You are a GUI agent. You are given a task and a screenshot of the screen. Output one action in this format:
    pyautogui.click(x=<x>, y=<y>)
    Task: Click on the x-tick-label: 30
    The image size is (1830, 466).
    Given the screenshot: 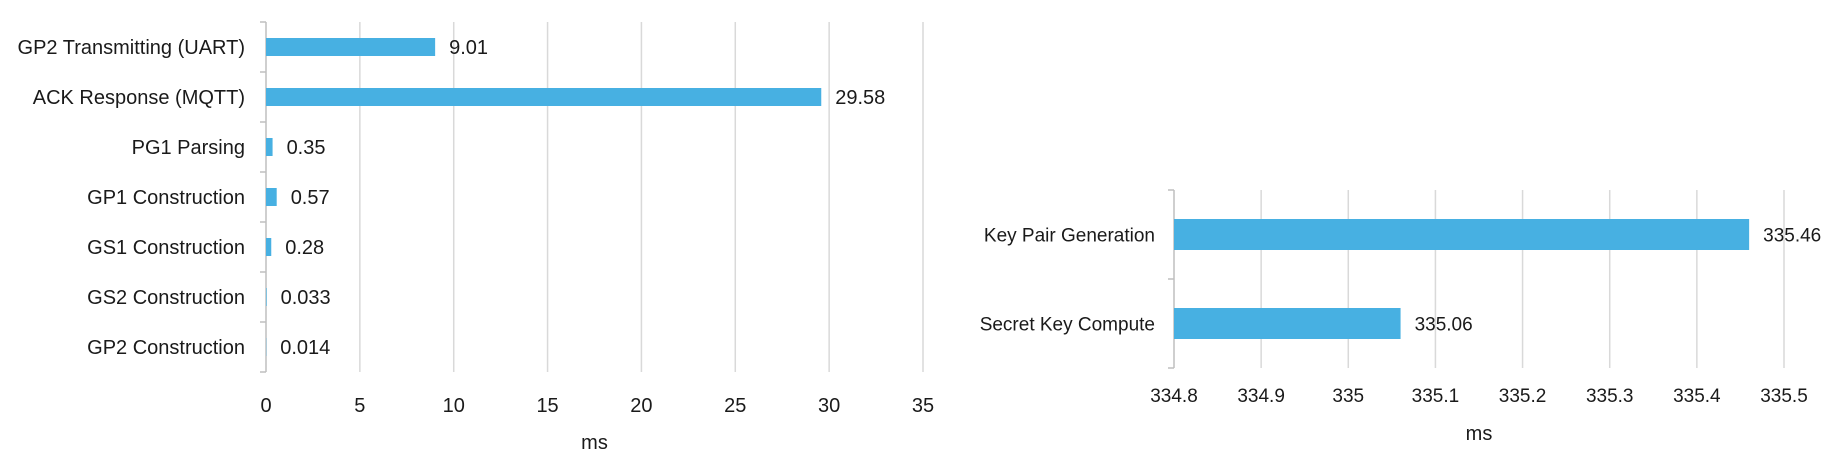 What is the action you would take?
    pyautogui.click(x=829, y=406)
    